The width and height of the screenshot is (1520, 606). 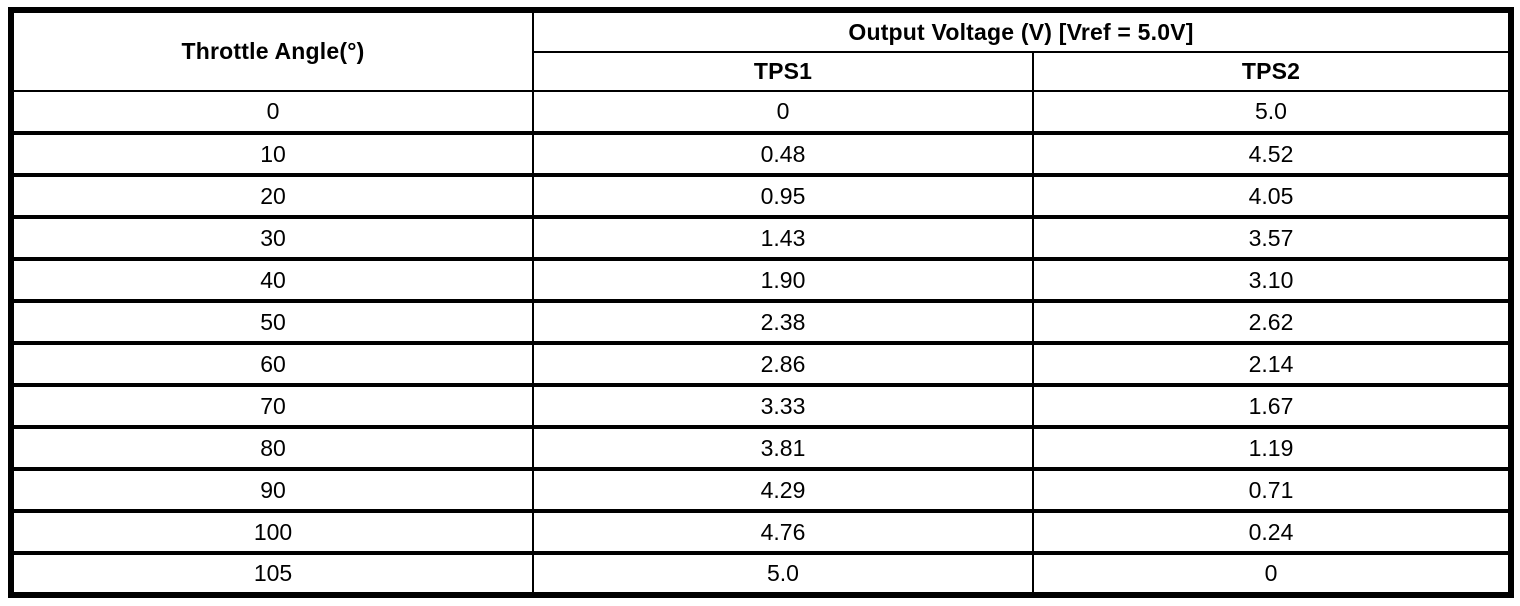 What do you see at coordinates (1272, 238) in the screenshot?
I see `tps2-voltage-cell: 3.57` at bounding box center [1272, 238].